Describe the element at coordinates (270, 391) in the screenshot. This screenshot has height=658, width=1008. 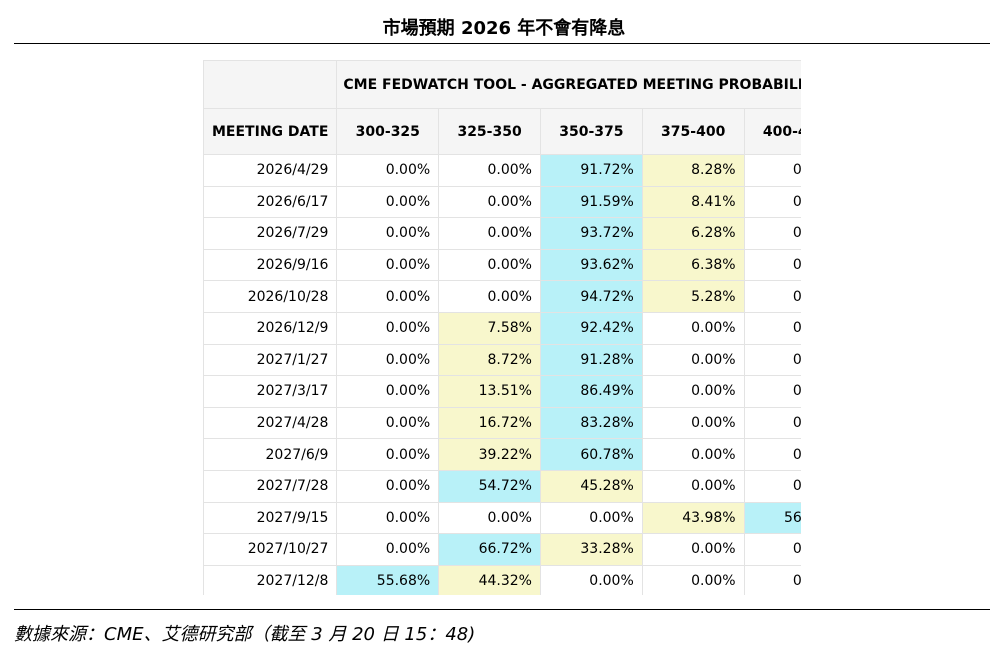
I see `meeting-date-cell: 2027/3/17` at that location.